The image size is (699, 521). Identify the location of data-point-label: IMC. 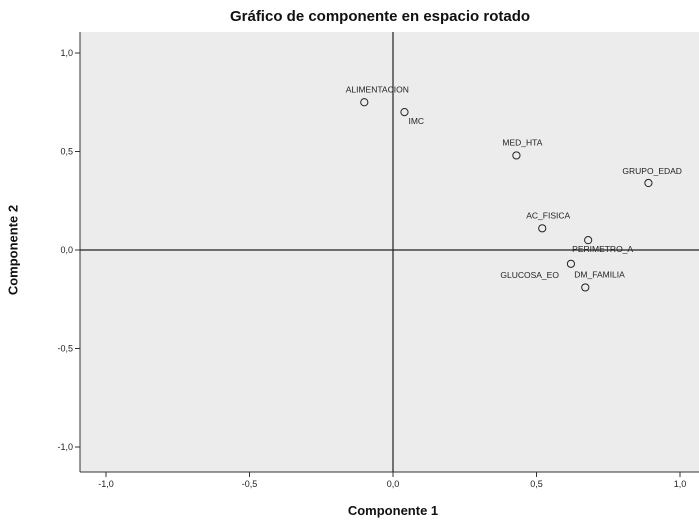
(416, 121).